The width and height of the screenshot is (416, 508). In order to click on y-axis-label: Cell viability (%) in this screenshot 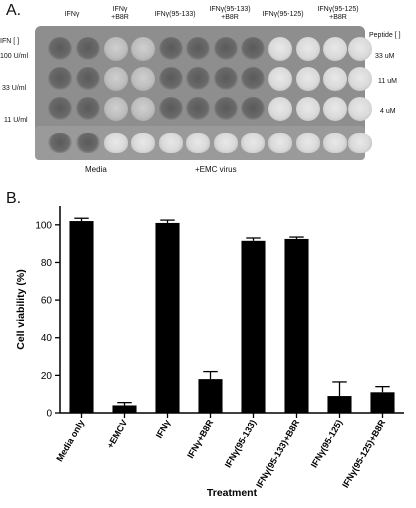, I will do `click(21, 309)`.